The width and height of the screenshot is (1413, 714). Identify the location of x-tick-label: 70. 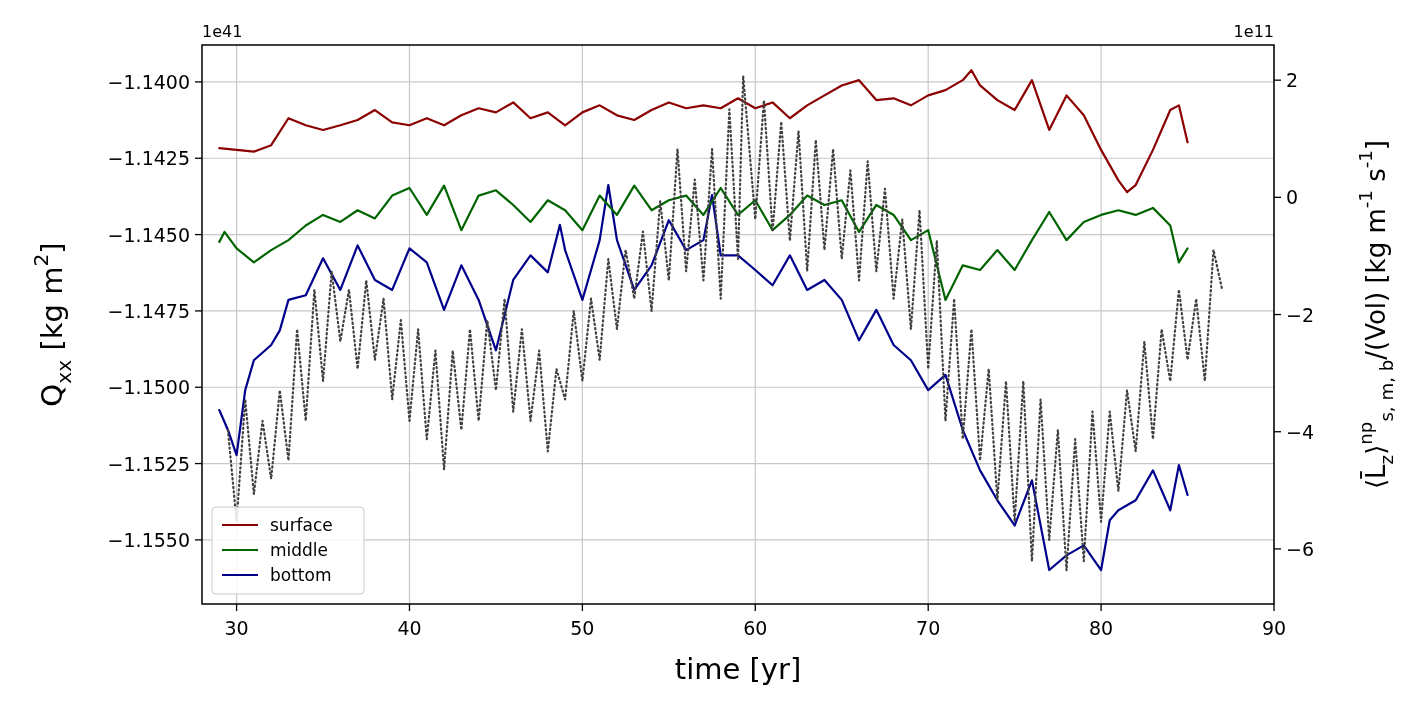
(928, 628).